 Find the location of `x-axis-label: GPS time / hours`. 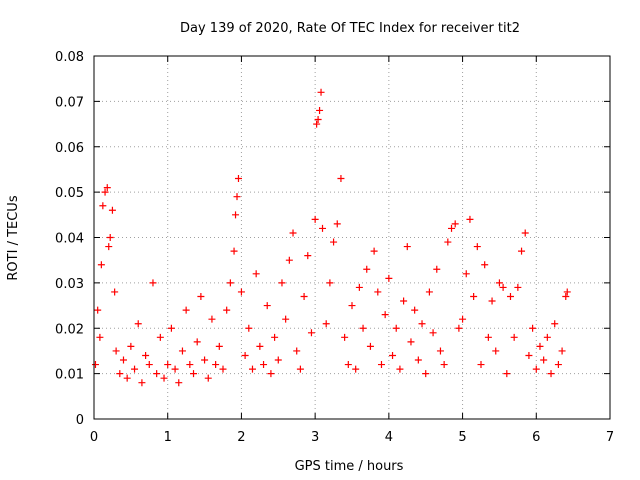

x-axis-label: GPS time / hours is located at coordinates (349, 466).